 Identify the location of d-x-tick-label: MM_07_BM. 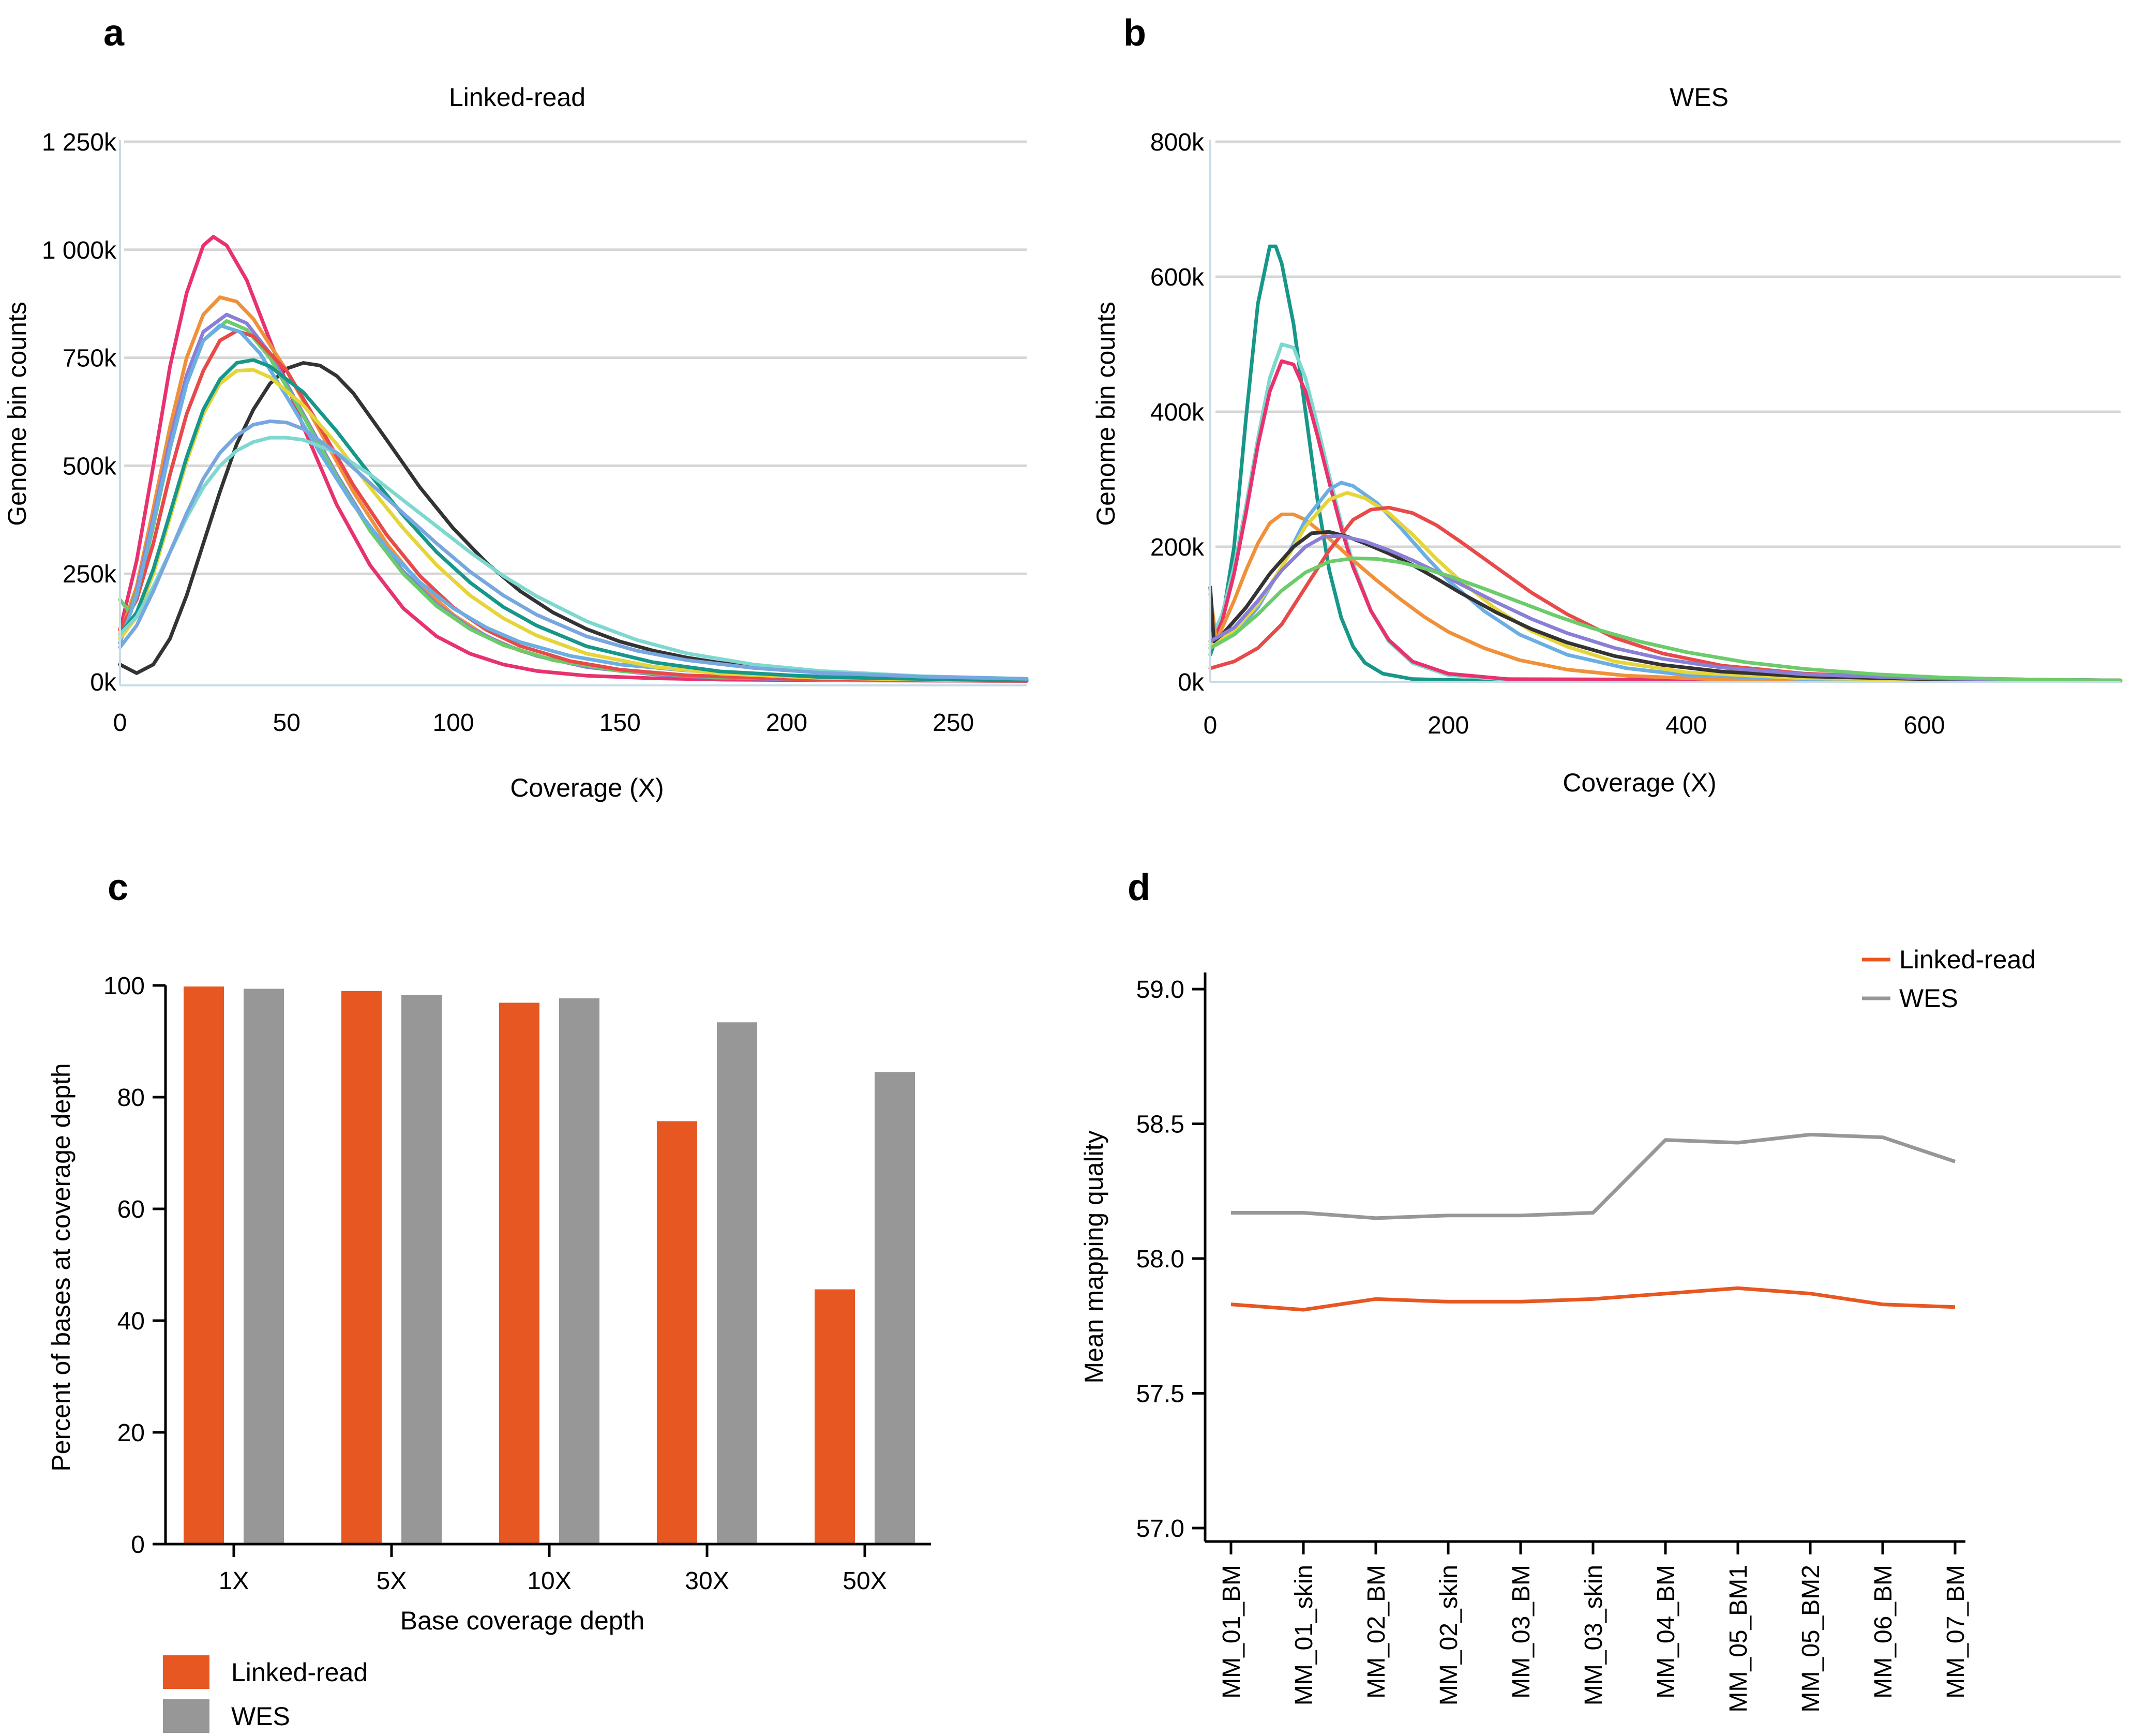
(1956, 1632).